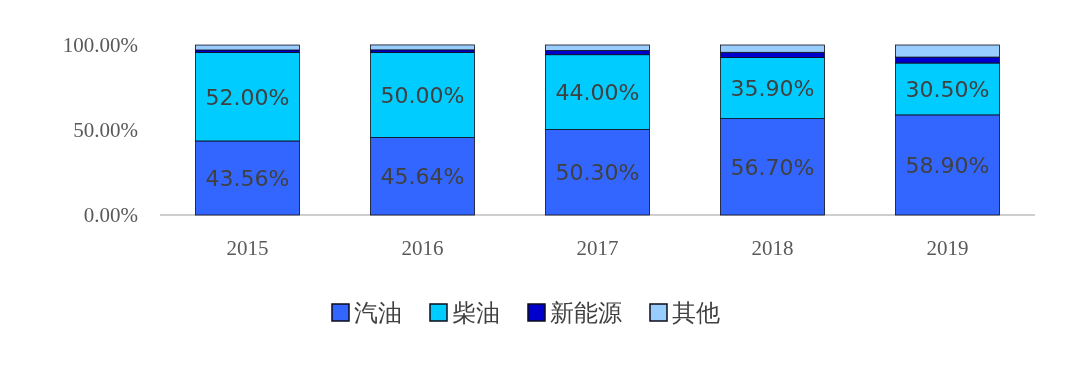  I want to click on data-label: 43.56%, so click(247, 178).